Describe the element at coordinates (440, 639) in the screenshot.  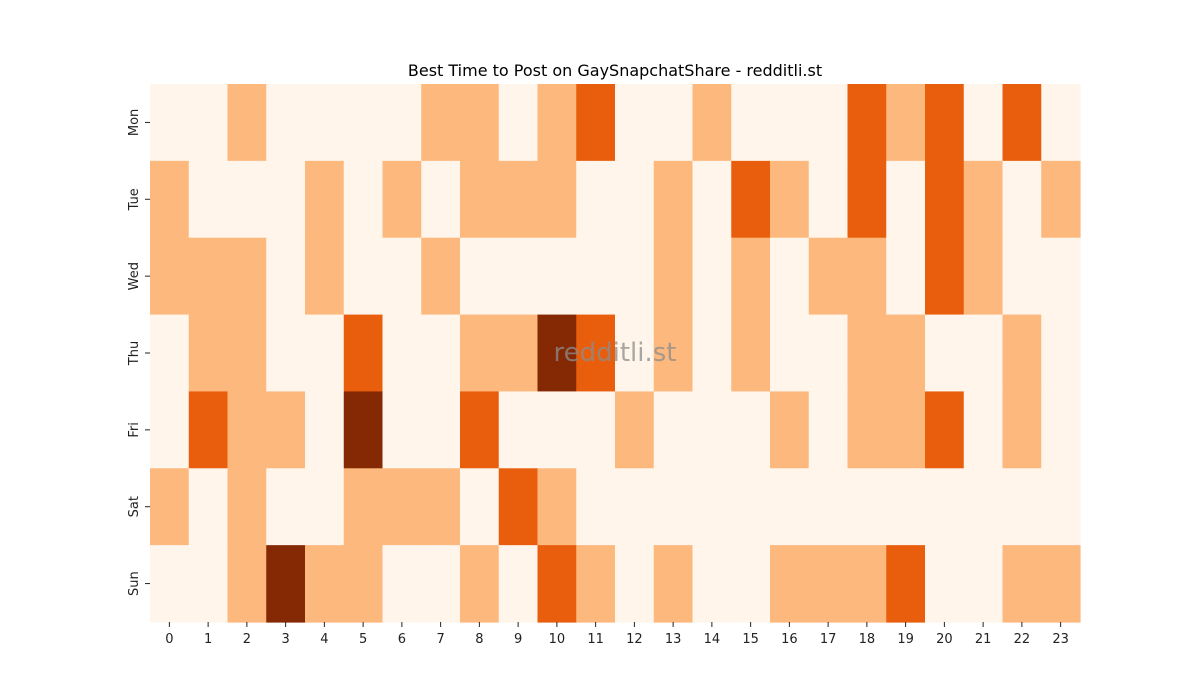
I see `x-tick-label-7: 7` at that location.